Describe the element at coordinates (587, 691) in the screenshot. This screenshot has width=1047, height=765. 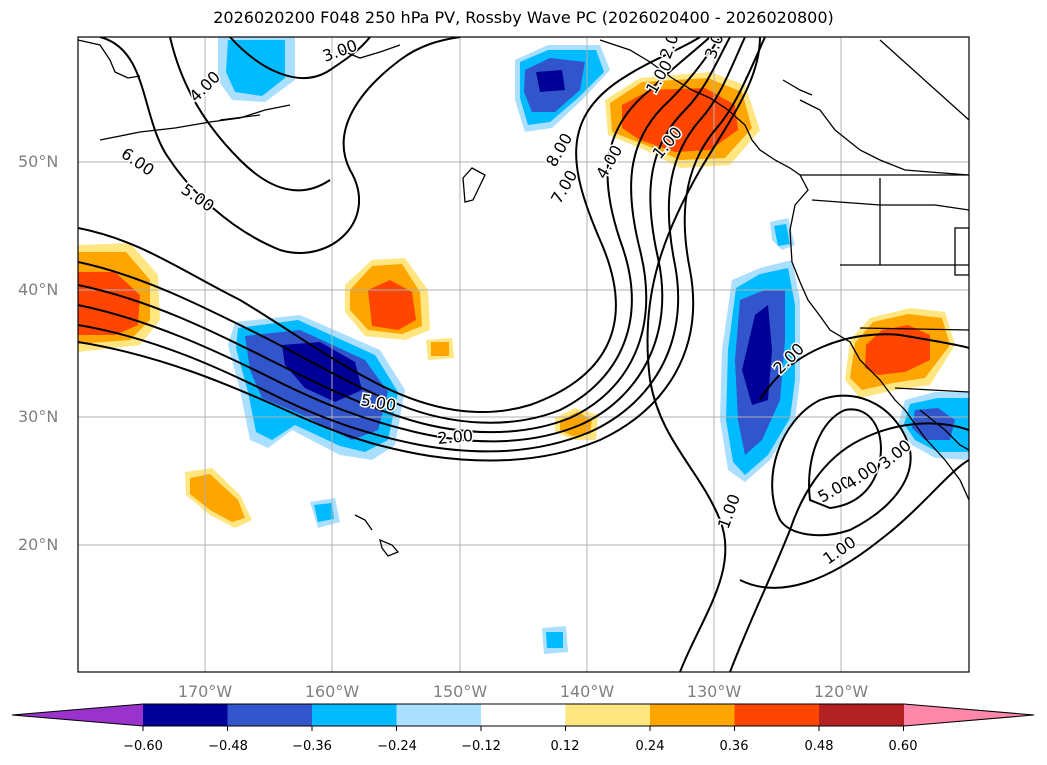
I see `lon-label-140w: 140°W` at that location.